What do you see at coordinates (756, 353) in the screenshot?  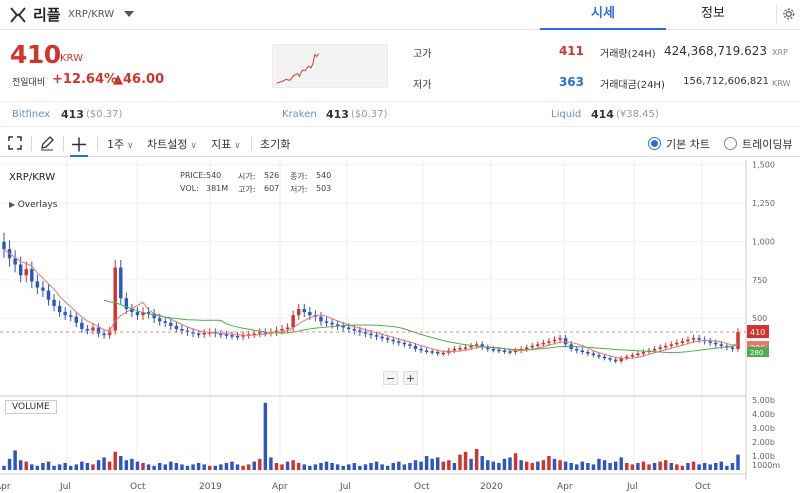 I see `ma-long-price-tag-label: 280` at bounding box center [756, 353].